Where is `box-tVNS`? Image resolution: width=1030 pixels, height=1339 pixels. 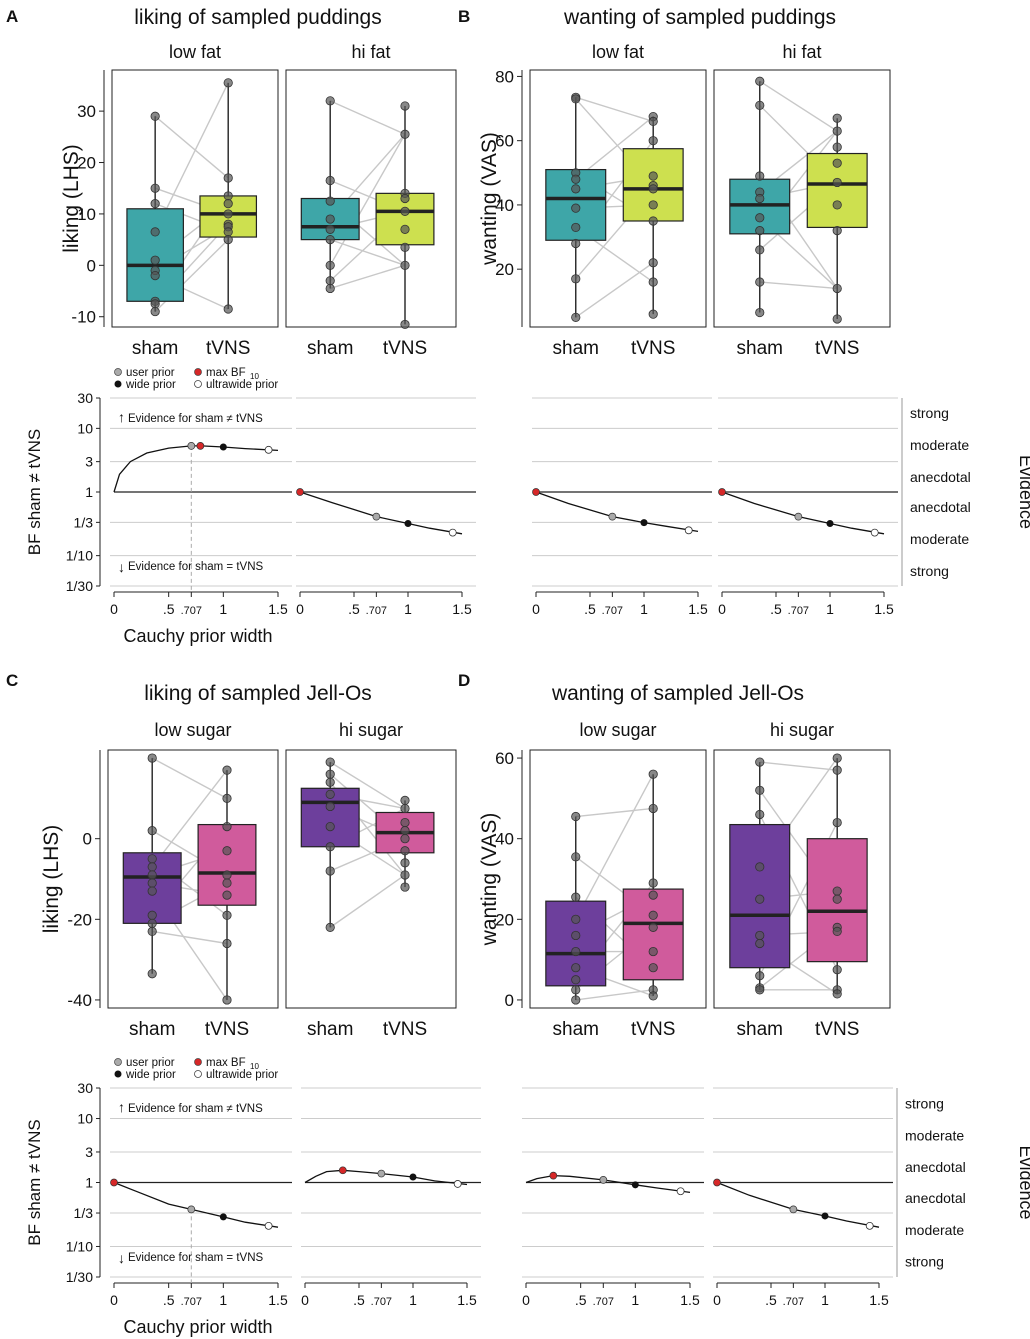 box-tVNS is located at coordinates (405, 219).